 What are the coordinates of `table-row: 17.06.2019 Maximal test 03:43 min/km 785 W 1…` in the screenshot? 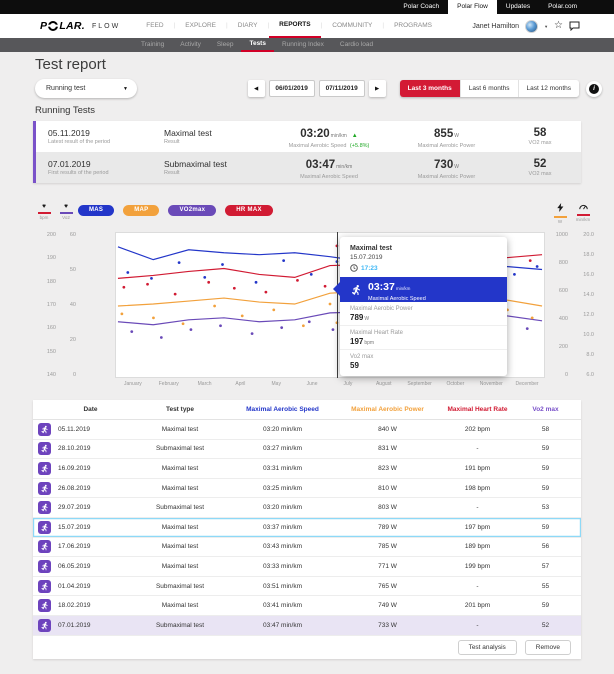 It's located at (307, 547).